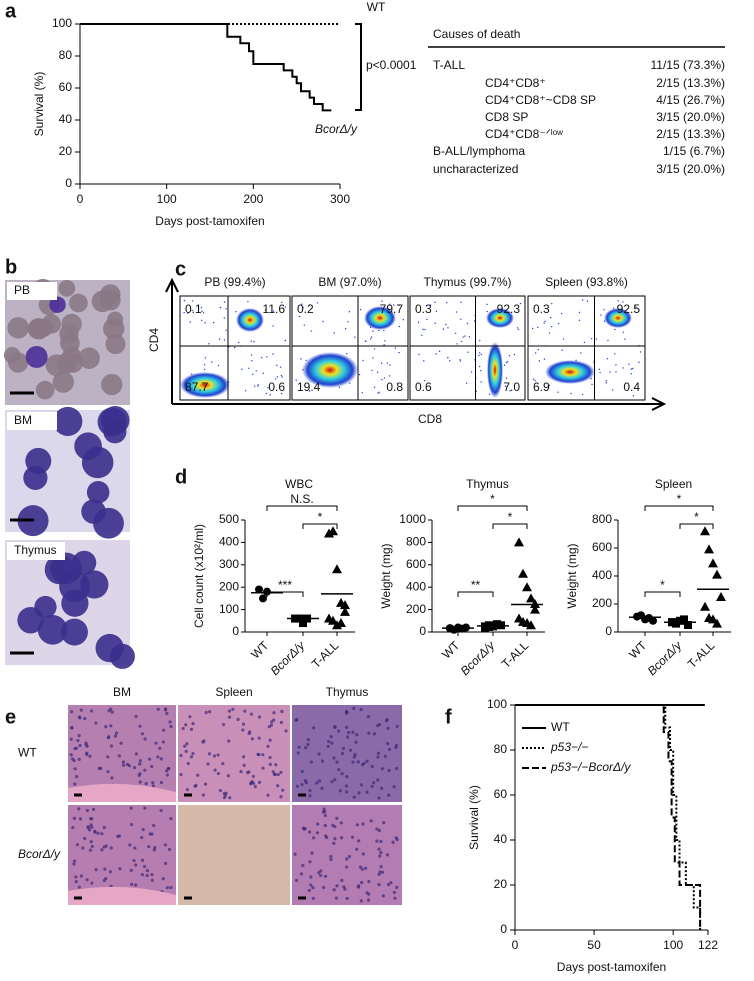 Image resolution: width=754 pixels, height=981 pixels. What do you see at coordinates (690, 134) in the screenshot?
I see `subrow-value: 2/15 (13.3%)` at bounding box center [690, 134].